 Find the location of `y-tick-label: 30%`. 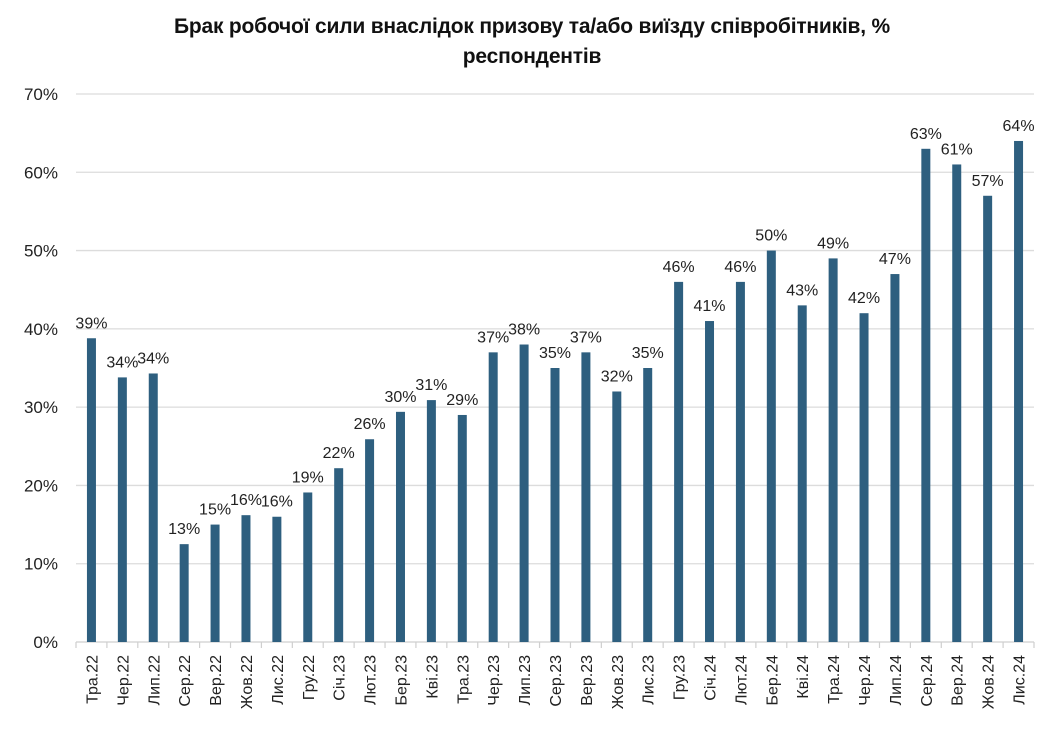

y-tick-label: 30% is located at coordinates (41, 407).